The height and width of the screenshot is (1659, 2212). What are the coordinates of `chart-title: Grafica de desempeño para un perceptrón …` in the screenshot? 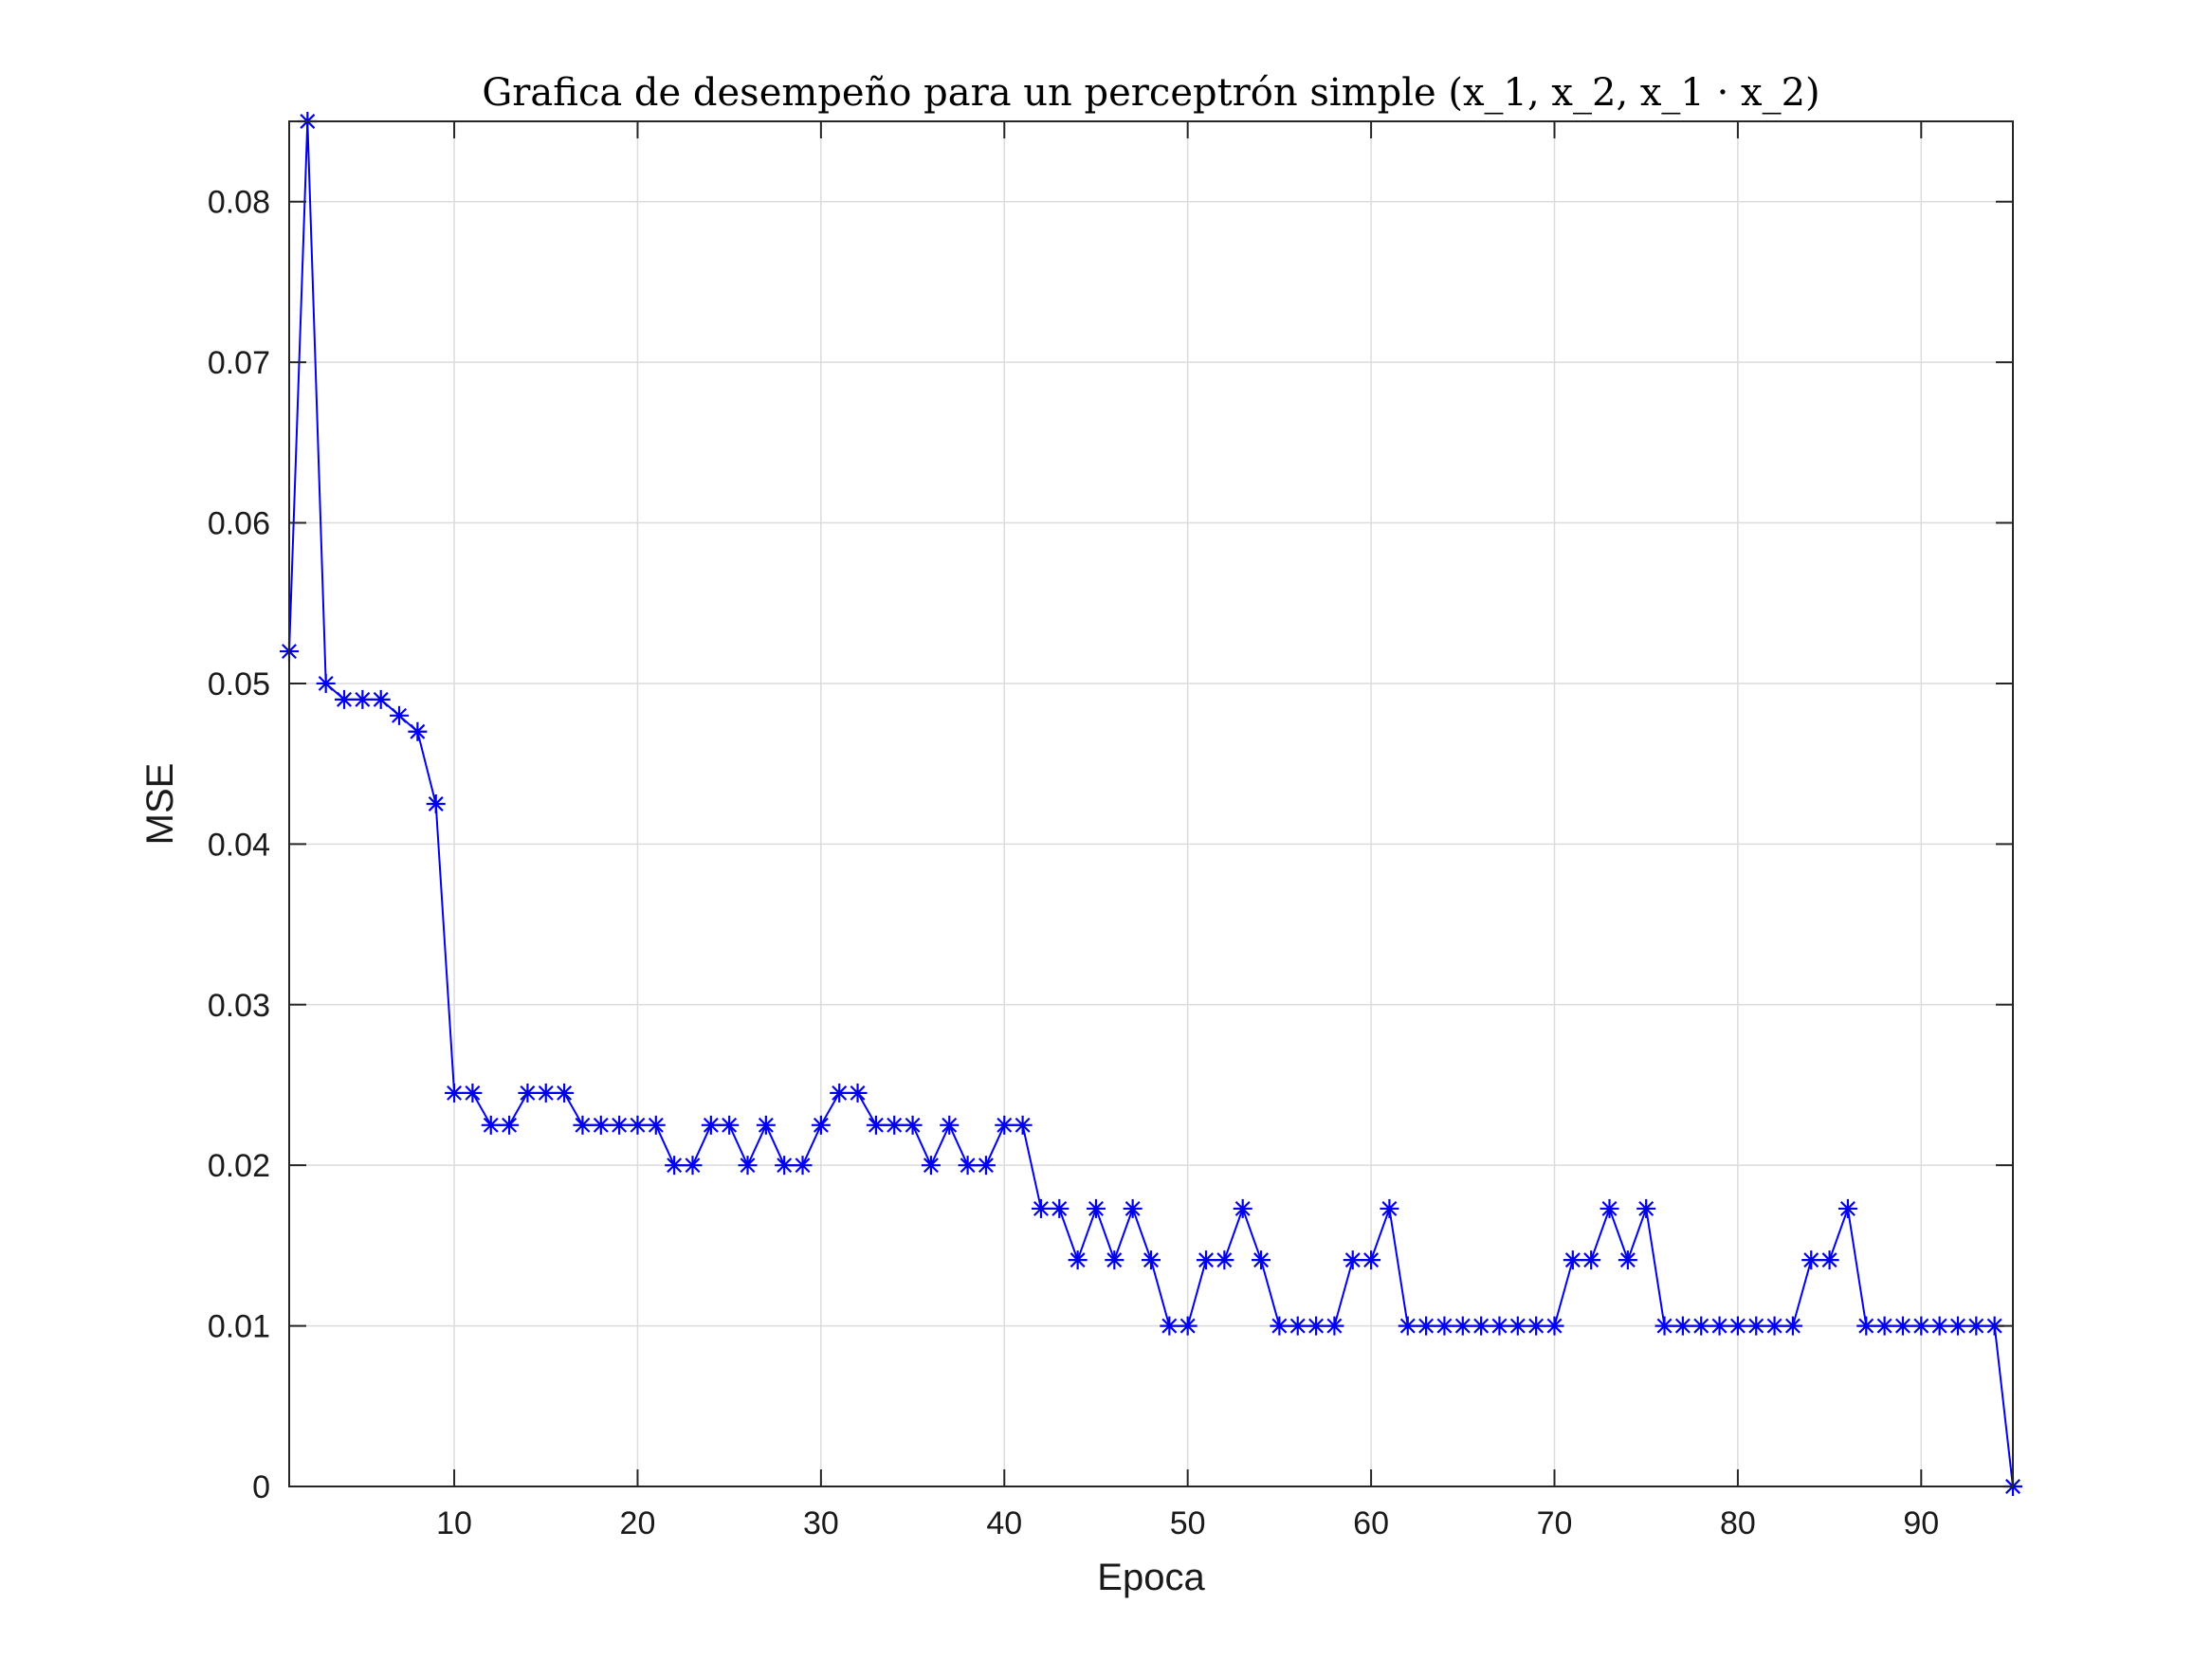 It's located at (1150, 93).